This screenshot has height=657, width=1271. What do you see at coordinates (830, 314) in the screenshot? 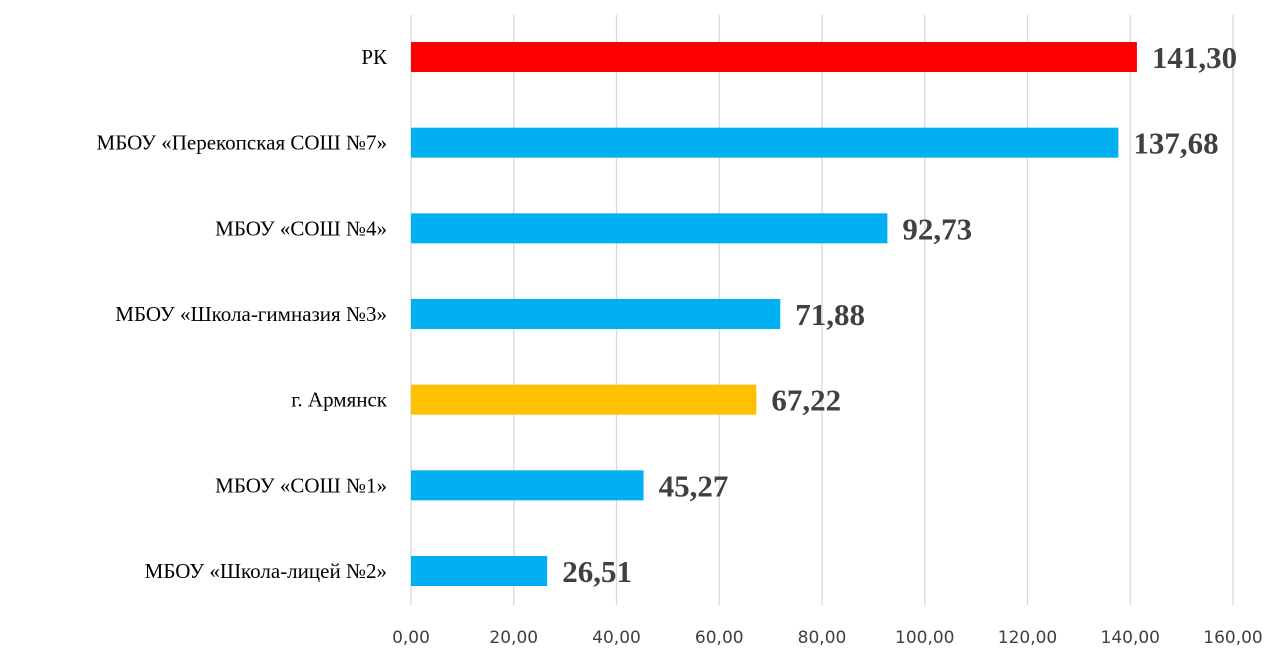
I see `value-label: 71,88` at bounding box center [830, 314].